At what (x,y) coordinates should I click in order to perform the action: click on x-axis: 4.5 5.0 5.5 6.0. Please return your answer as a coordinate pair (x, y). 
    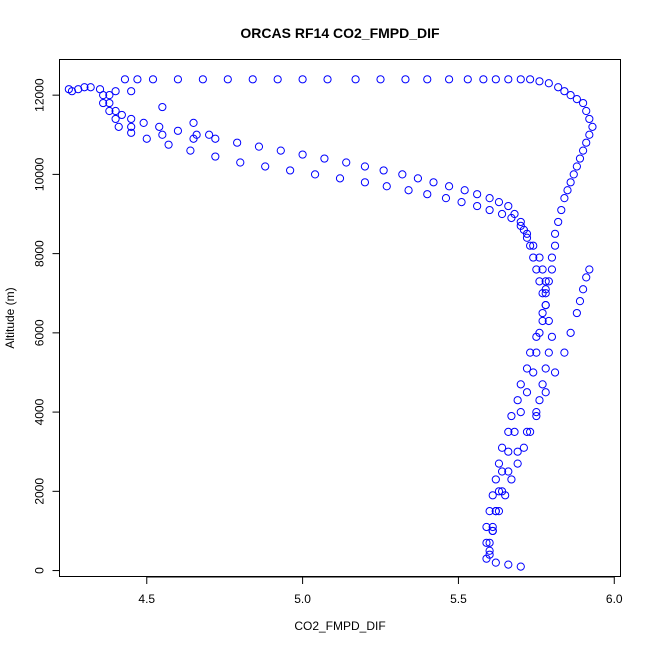
    Looking at the image, I should click on (380, 591).